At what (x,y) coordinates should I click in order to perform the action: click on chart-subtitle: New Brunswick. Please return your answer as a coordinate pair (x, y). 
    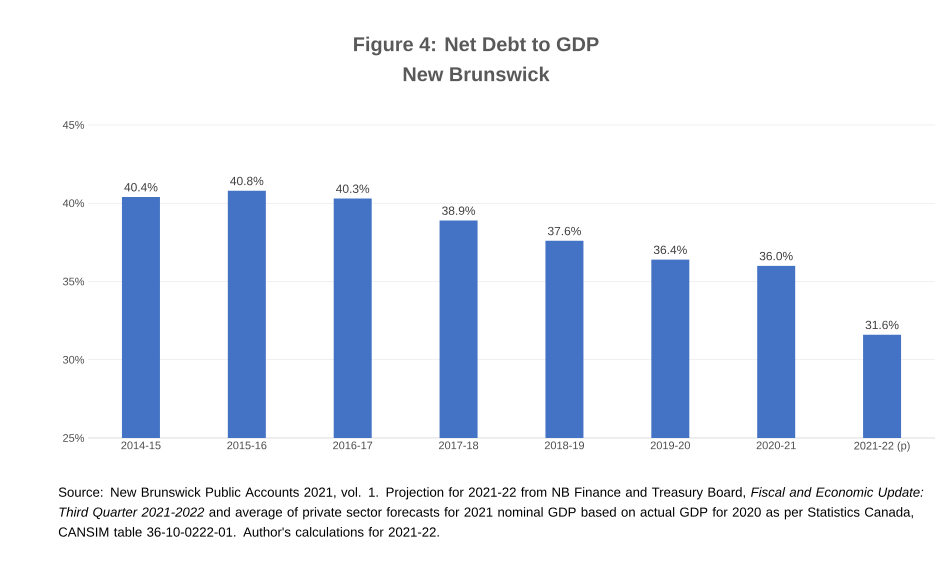
    Looking at the image, I should click on (477, 74).